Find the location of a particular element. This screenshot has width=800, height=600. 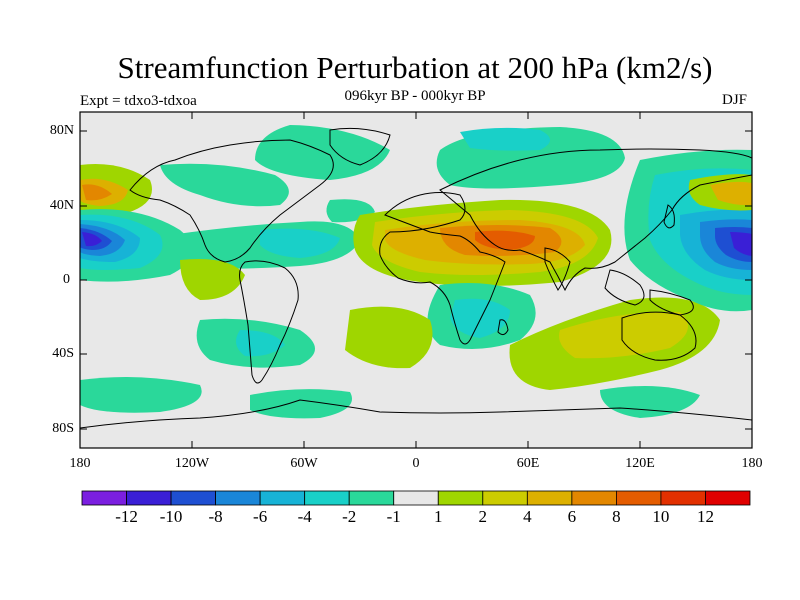

lon-label-60w: 60W is located at coordinates (304, 463).